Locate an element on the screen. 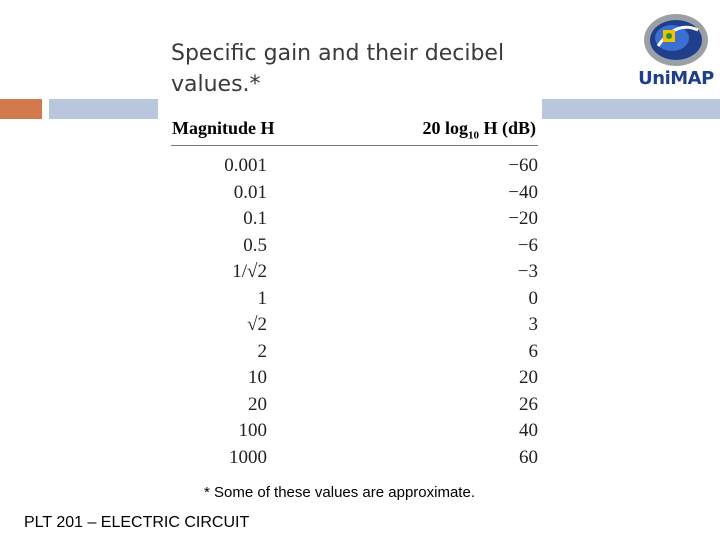 The height and width of the screenshot is (540, 720). header-magnitude: Magnitude H is located at coordinates (223, 128).